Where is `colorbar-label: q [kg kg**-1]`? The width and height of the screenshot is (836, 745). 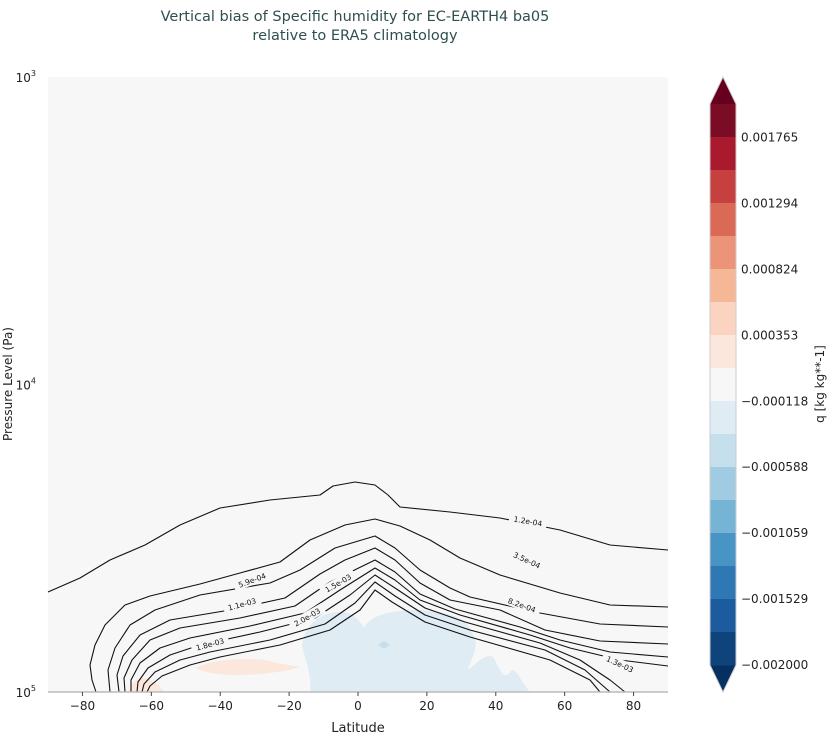 colorbar-label: q [kg kg**-1] is located at coordinates (820, 384).